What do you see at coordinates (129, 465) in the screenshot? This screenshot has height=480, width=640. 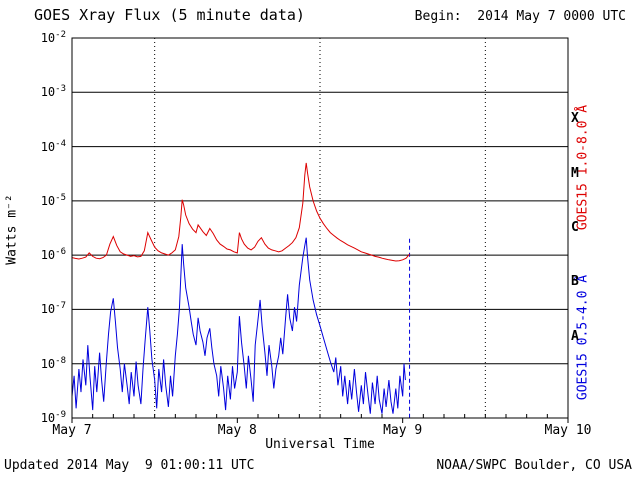 I see `updated-timestamp: Updated 2014 May 9 01:00:11 UTC` at bounding box center [129, 465].